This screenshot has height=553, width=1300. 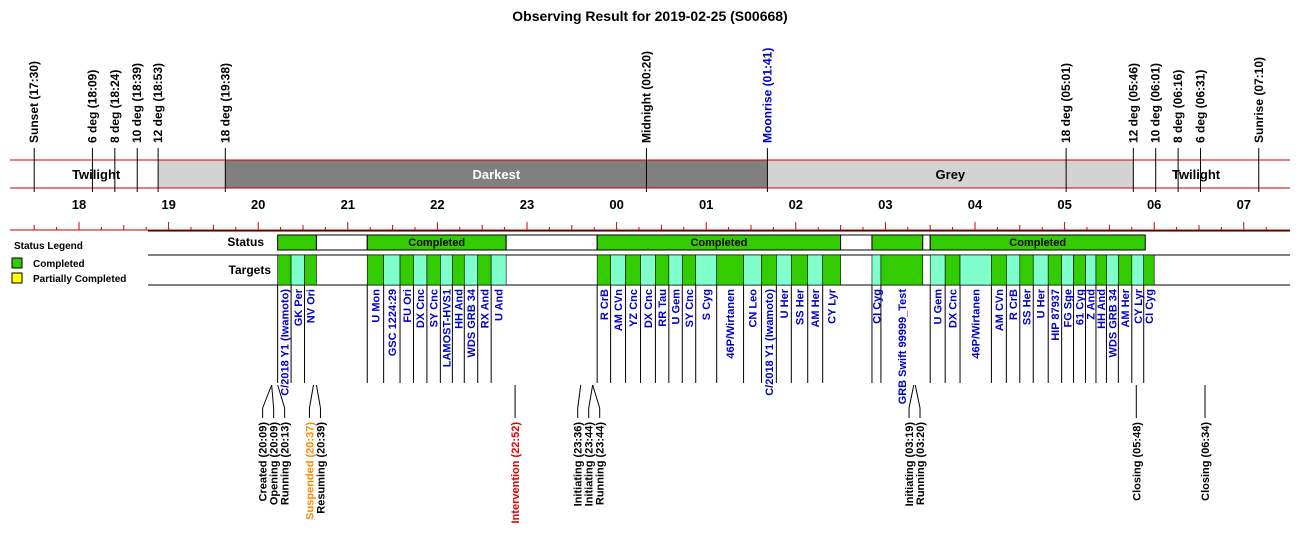 I want to click on event-label: Closing (05:48), so click(x=1137, y=461).